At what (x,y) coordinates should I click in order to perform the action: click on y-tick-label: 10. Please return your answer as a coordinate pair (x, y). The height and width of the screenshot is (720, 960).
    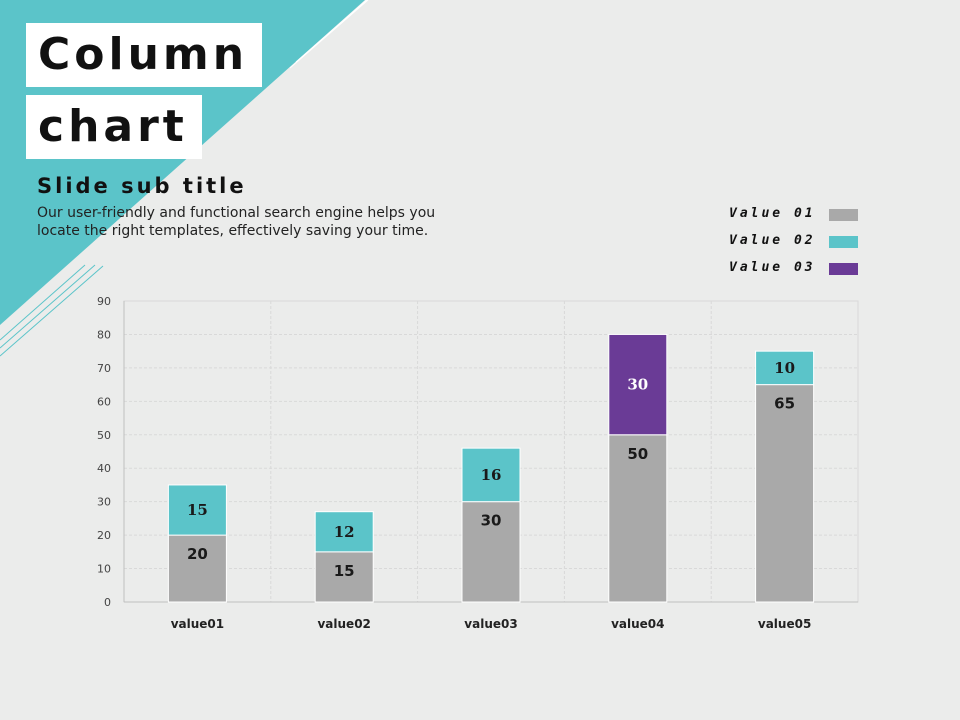
    Looking at the image, I should click on (104, 569).